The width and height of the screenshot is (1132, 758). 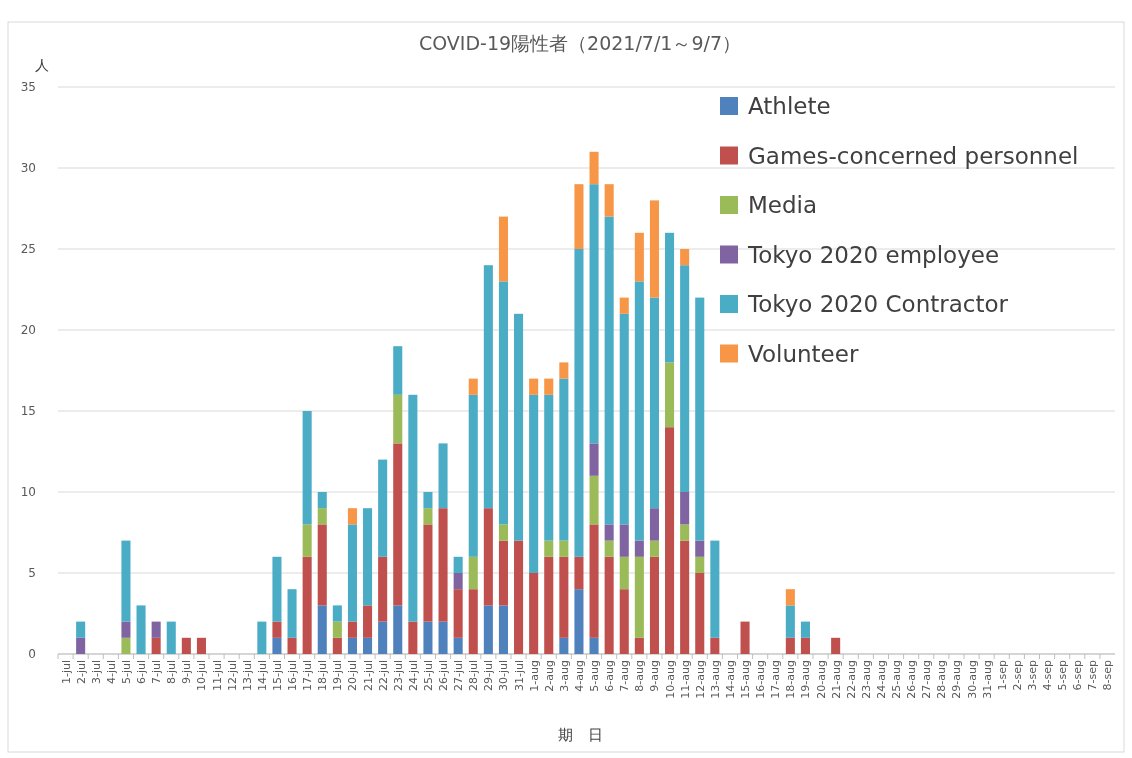 What do you see at coordinates (142, 672) in the screenshot?
I see `x-tick-label: 6-jul` at bounding box center [142, 672].